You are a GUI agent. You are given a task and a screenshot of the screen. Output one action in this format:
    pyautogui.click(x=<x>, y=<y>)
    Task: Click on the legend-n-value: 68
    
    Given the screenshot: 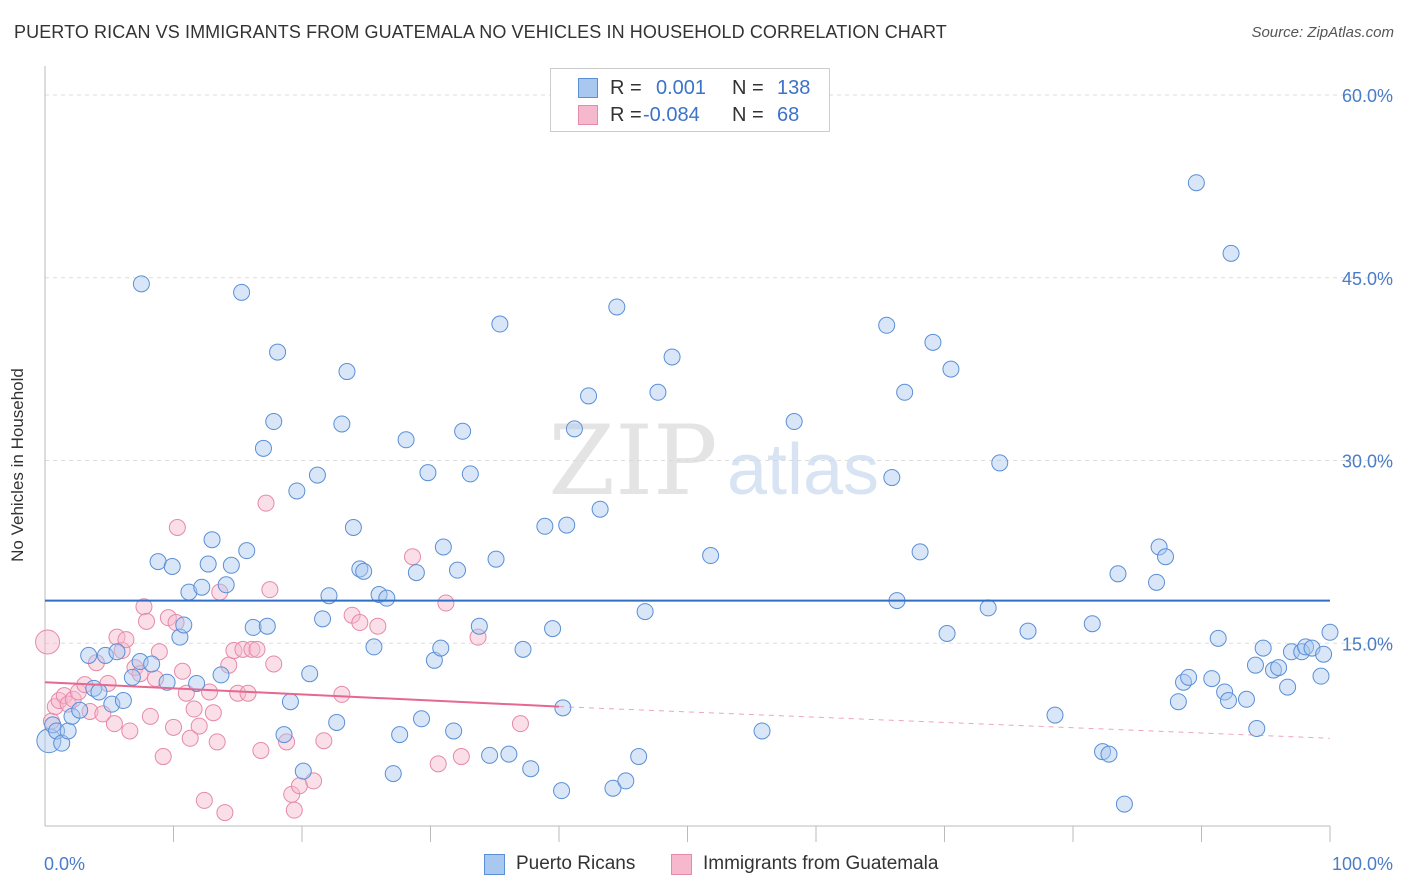 What is the action you would take?
    pyautogui.click(x=788, y=115)
    